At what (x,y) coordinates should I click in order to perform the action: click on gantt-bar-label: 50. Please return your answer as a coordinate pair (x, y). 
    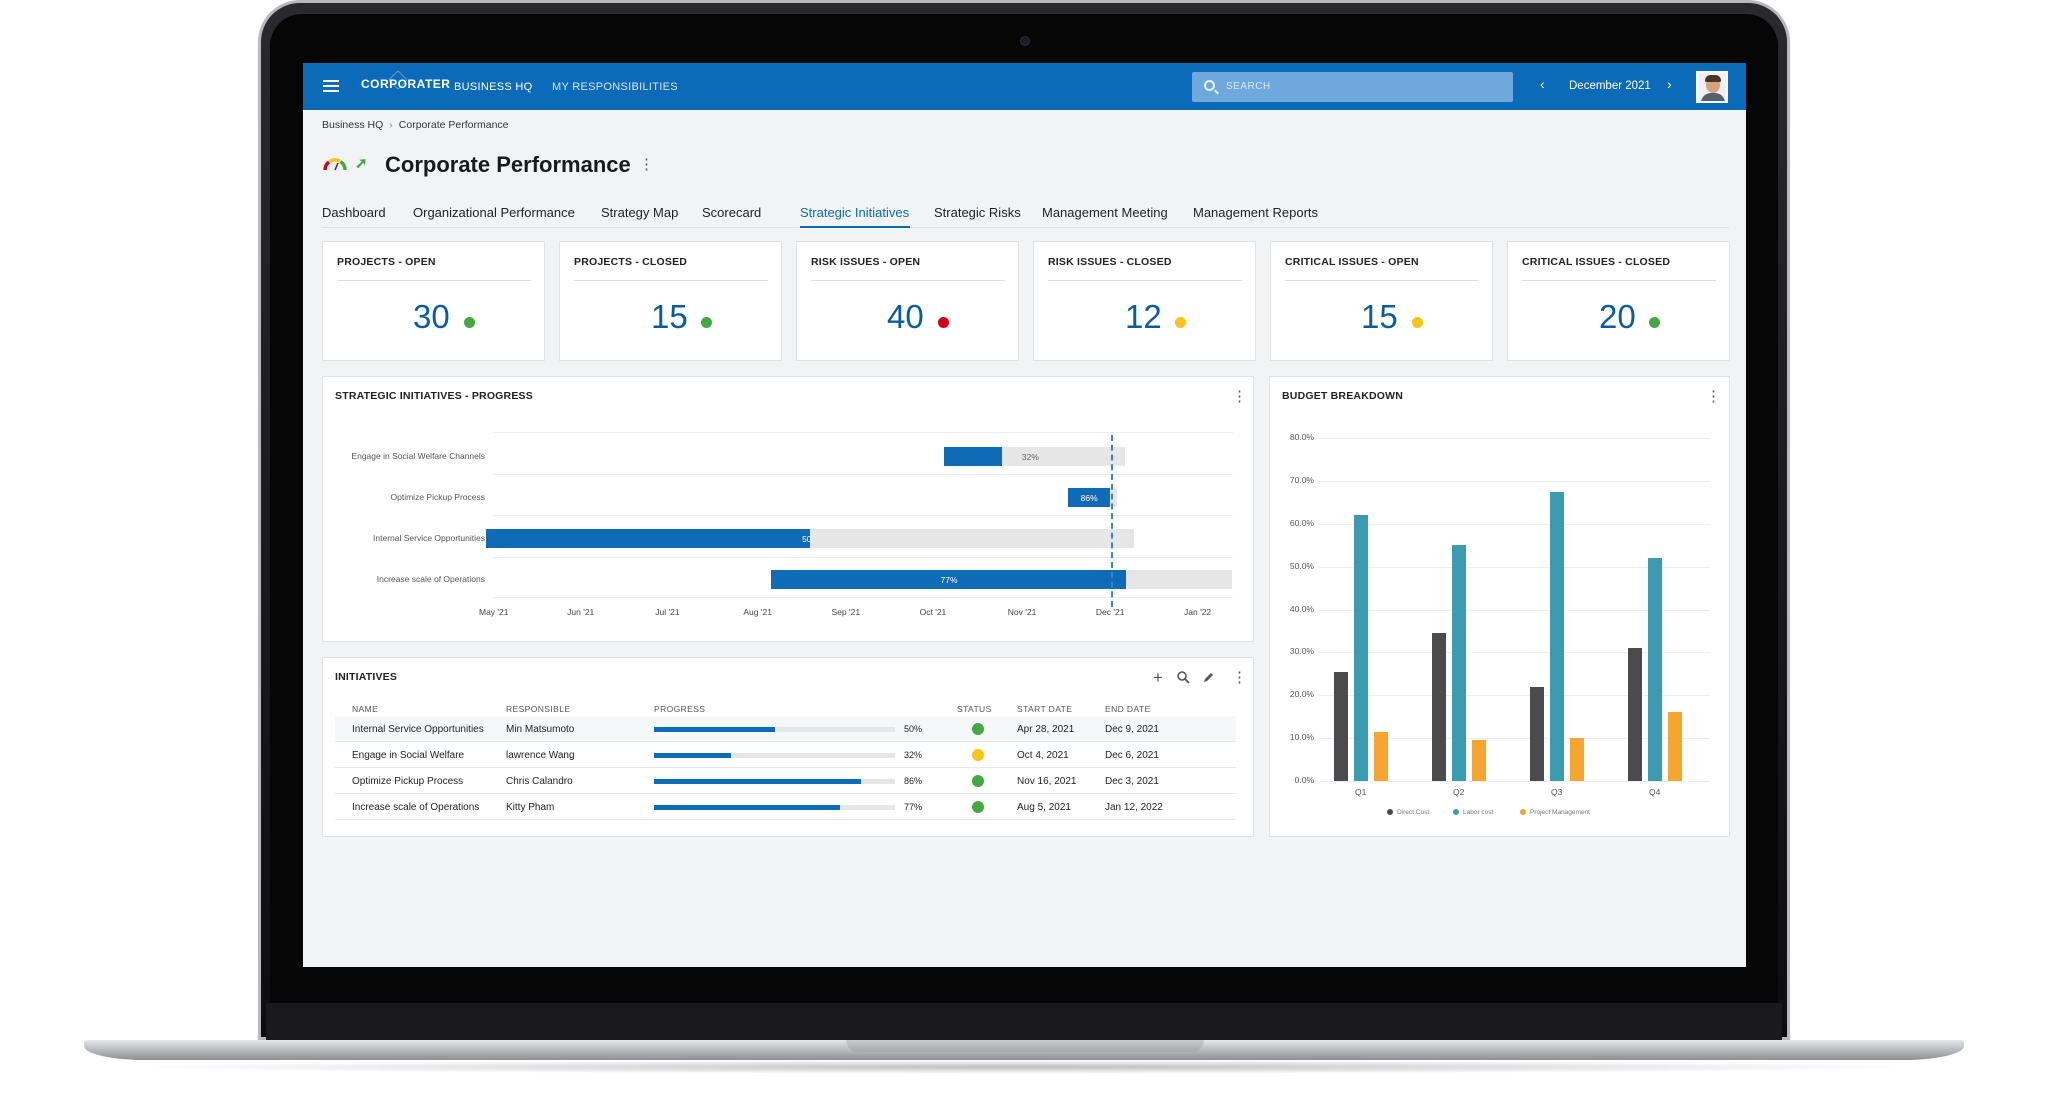
    Looking at the image, I should click on (807, 539).